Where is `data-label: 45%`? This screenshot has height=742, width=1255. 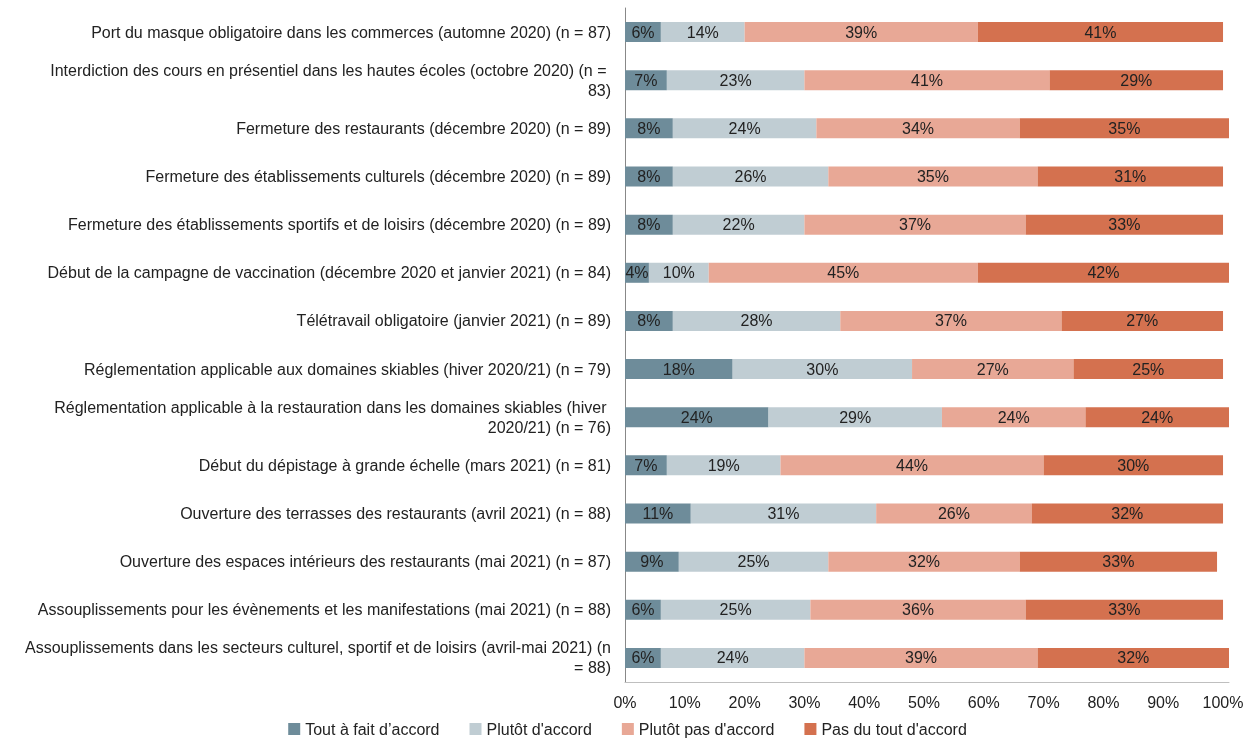 data-label: 45% is located at coordinates (843, 273).